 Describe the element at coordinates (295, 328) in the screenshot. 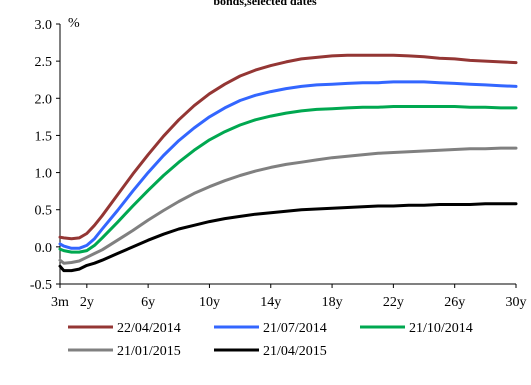

I see `legend-label: 21/07/2014` at that location.